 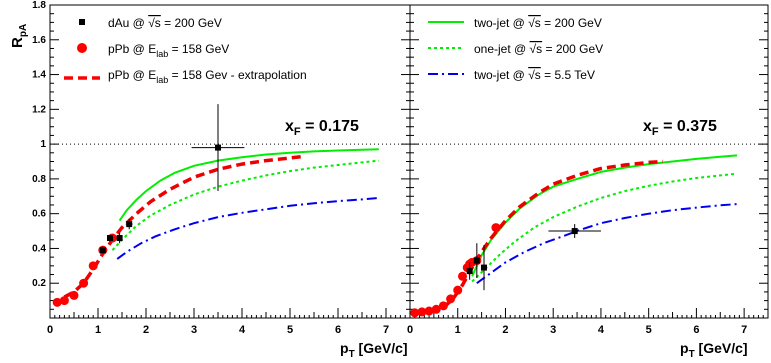 What do you see at coordinates (374, 350) in the screenshot?
I see `x-axis-label-left: pT [GeV/c]` at bounding box center [374, 350].